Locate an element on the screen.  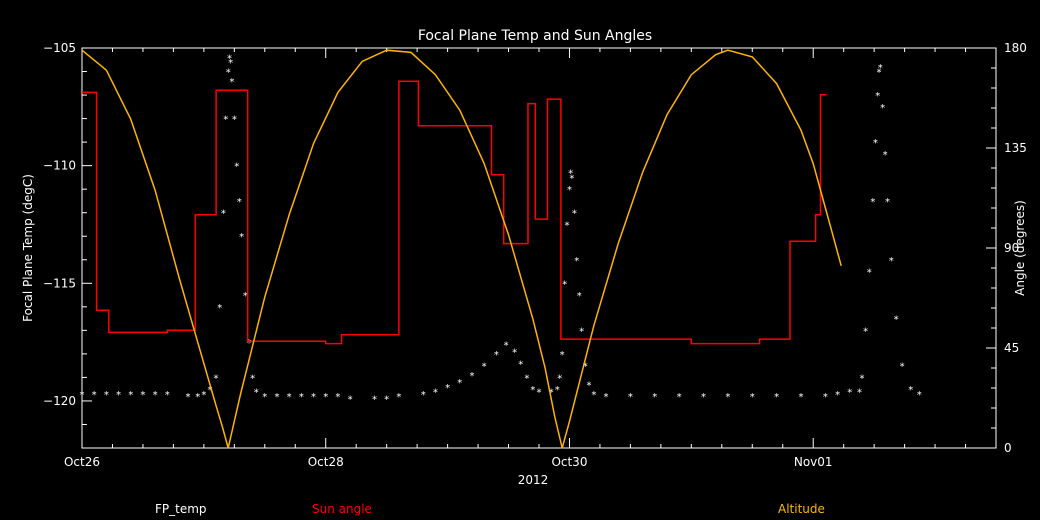
y-left-tick-label: −105 is located at coordinates (59, 48).